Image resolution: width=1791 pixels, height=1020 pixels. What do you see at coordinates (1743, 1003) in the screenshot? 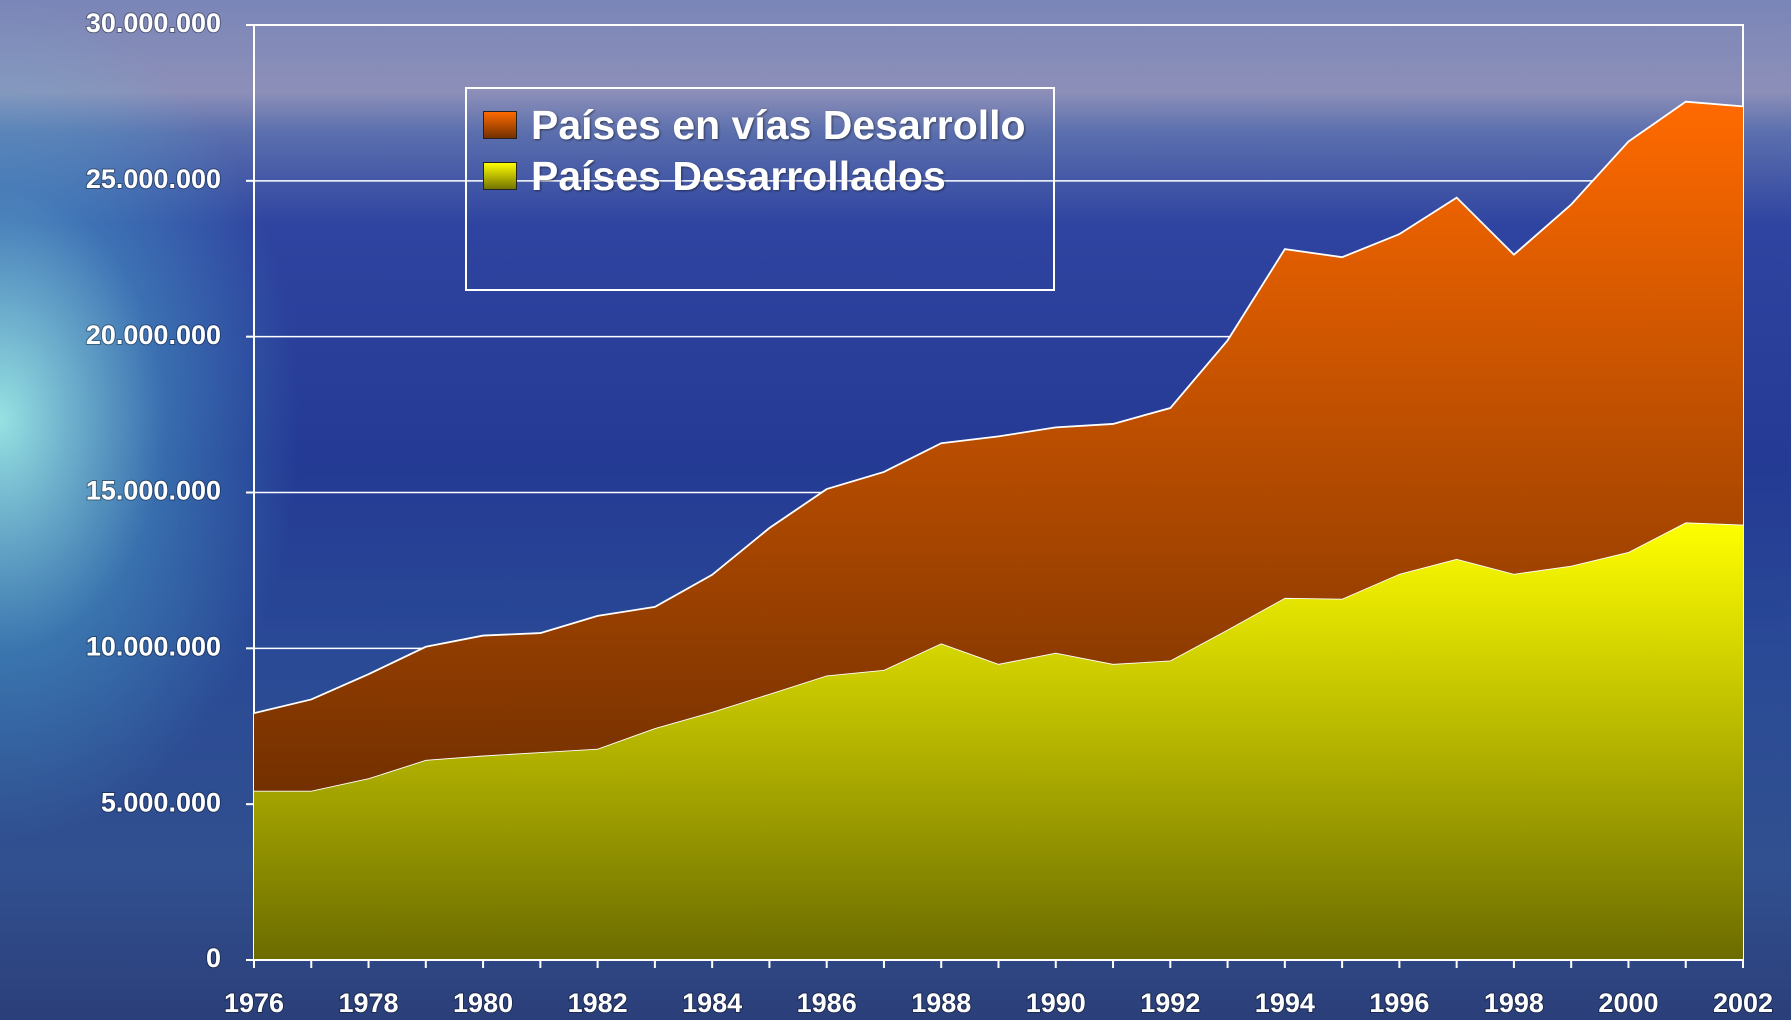
I see `x-tick-label: 2002` at bounding box center [1743, 1003].